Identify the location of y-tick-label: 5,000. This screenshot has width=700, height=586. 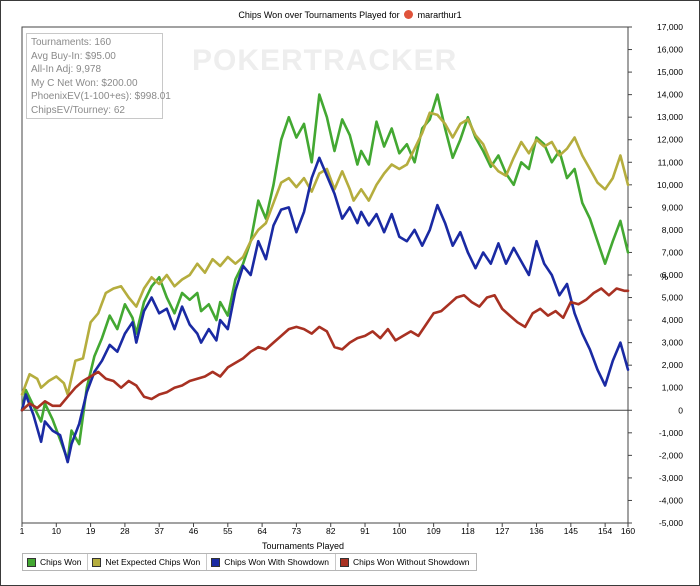
(673, 298).